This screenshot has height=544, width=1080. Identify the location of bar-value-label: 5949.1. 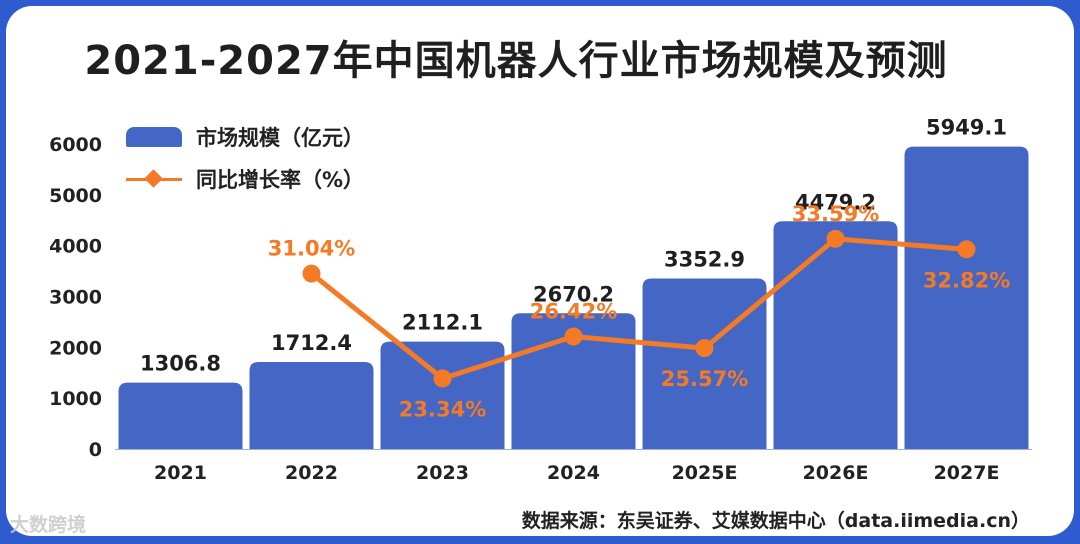
(966, 128).